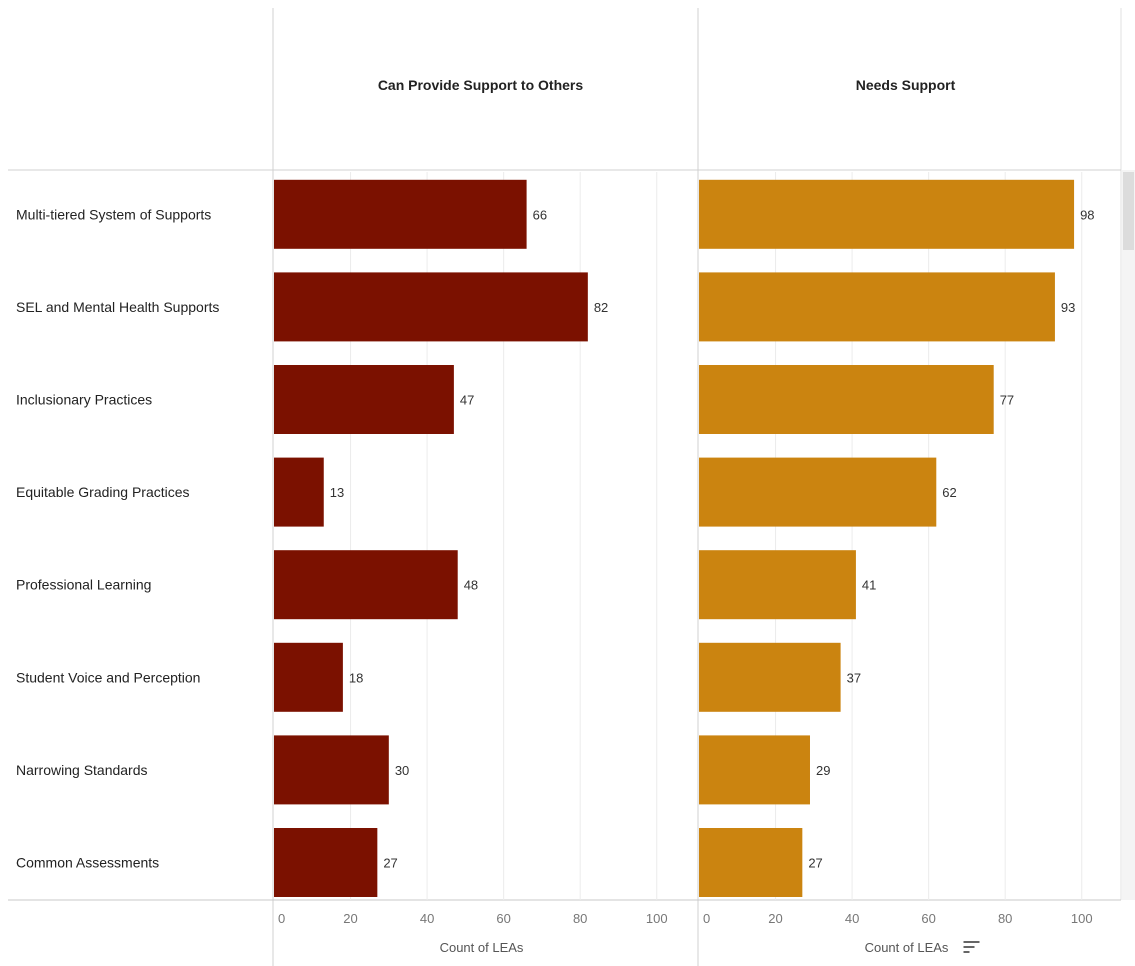 The image size is (1135, 966). Describe the element at coordinates (467, 400) in the screenshot. I see `bar-value-label: 47` at that location.